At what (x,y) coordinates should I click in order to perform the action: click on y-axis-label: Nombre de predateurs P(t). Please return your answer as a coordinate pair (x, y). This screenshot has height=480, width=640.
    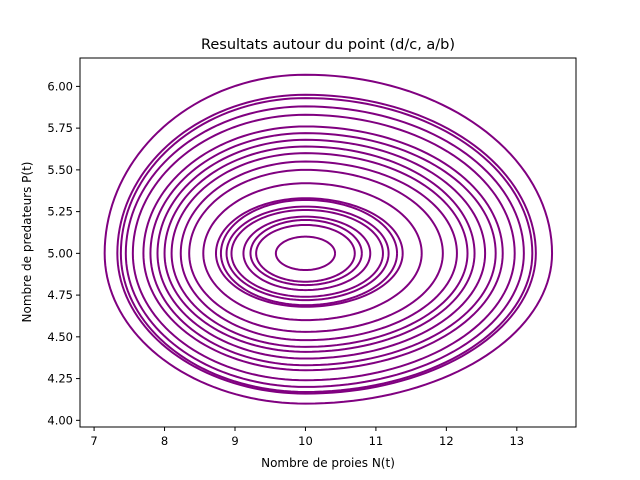
    Looking at the image, I should click on (27, 242).